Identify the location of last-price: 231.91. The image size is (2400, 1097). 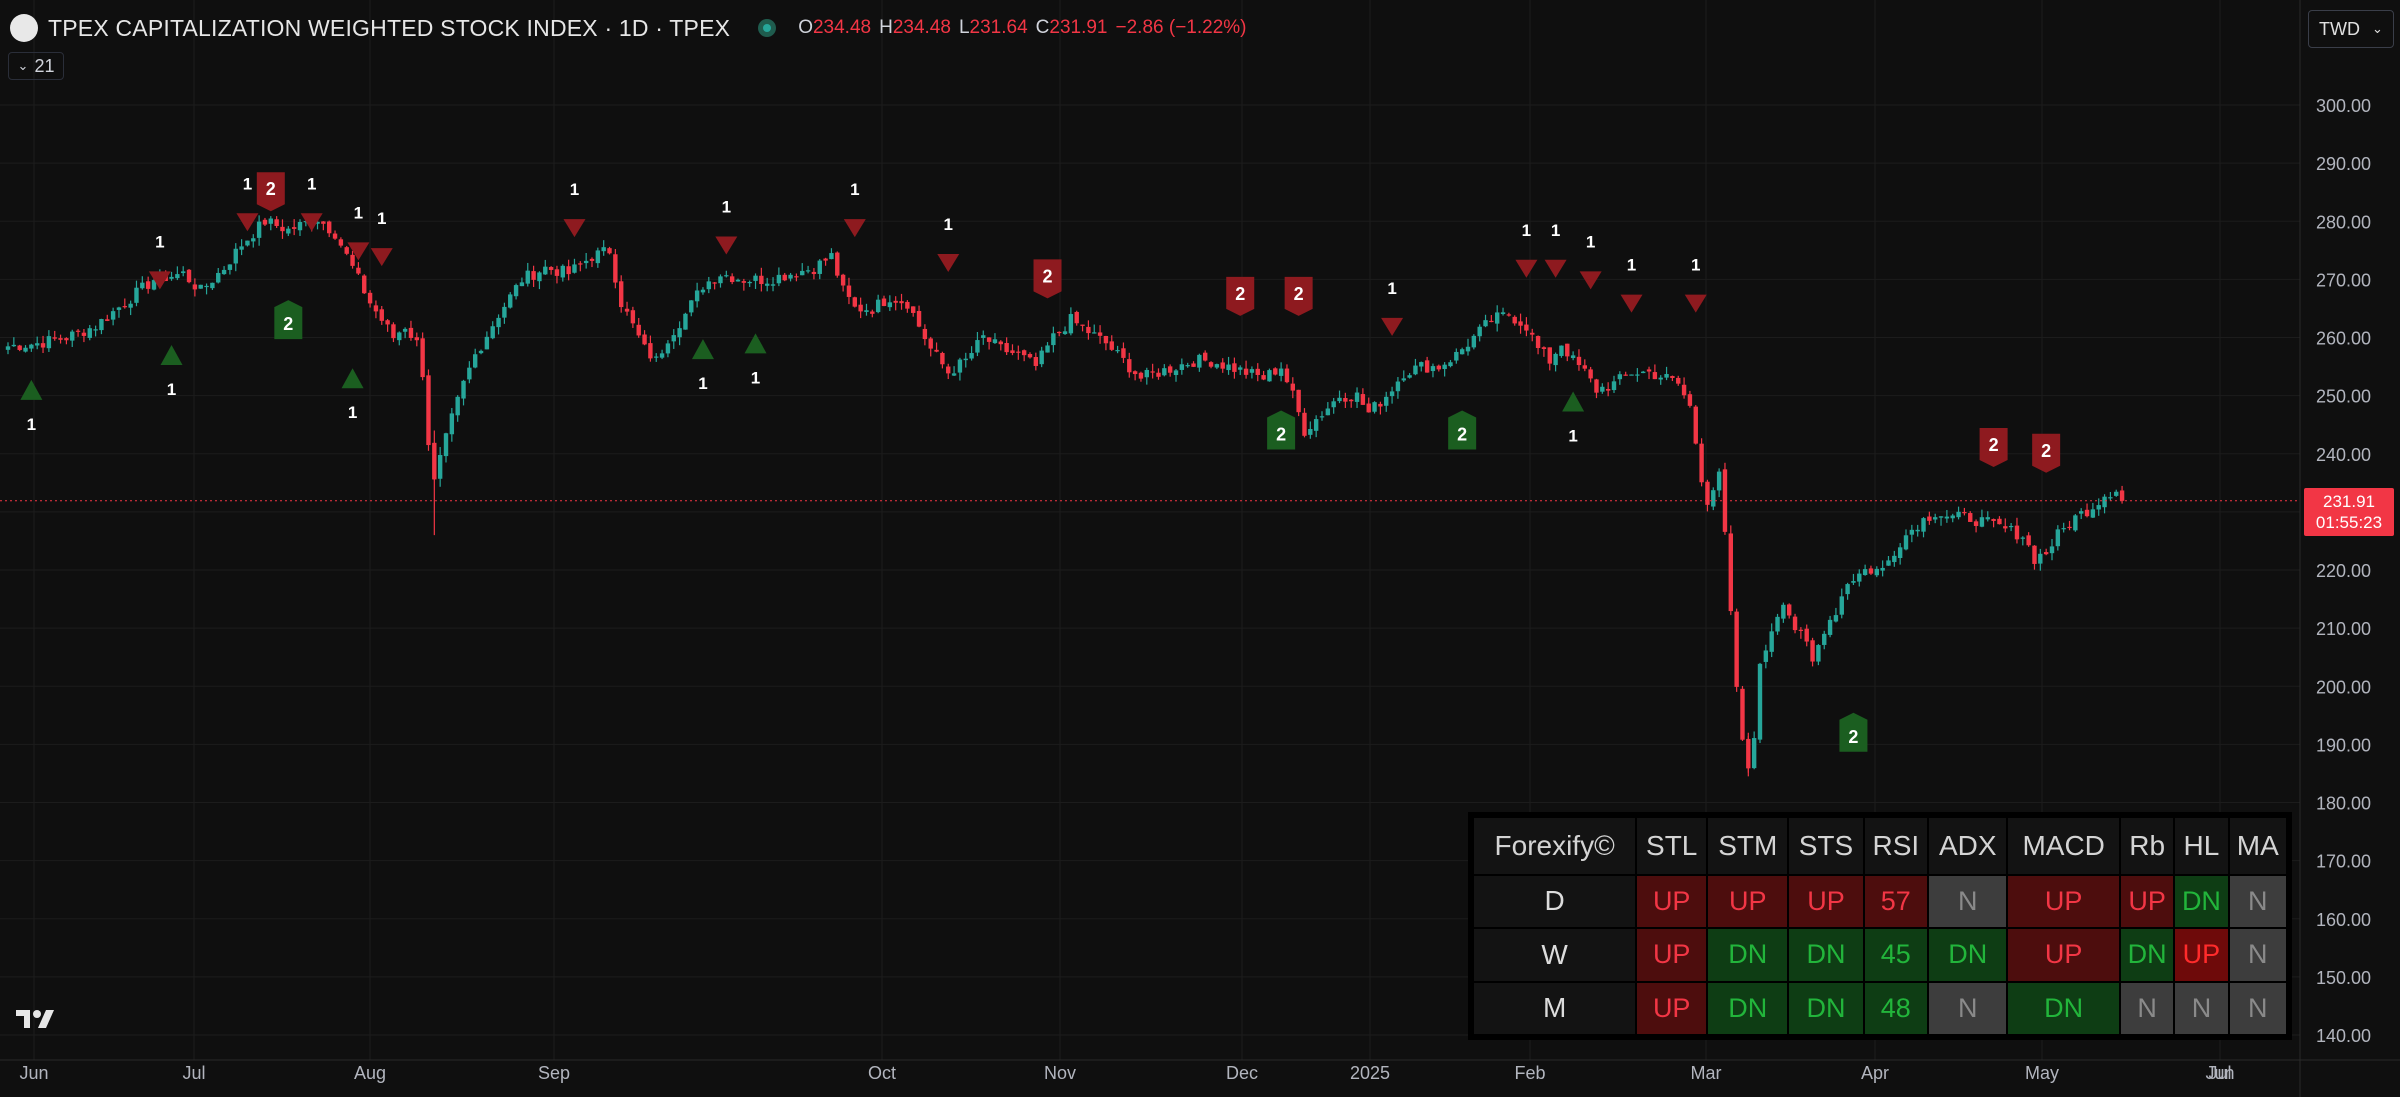
(2349, 501).